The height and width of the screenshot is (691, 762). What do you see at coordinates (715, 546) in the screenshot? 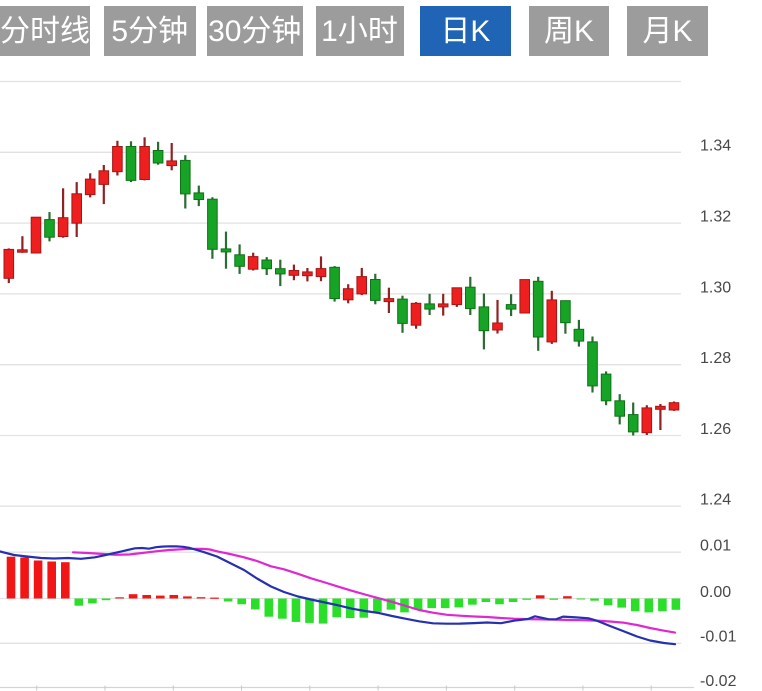
I see `svg-text: 0.01` at bounding box center [715, 546].